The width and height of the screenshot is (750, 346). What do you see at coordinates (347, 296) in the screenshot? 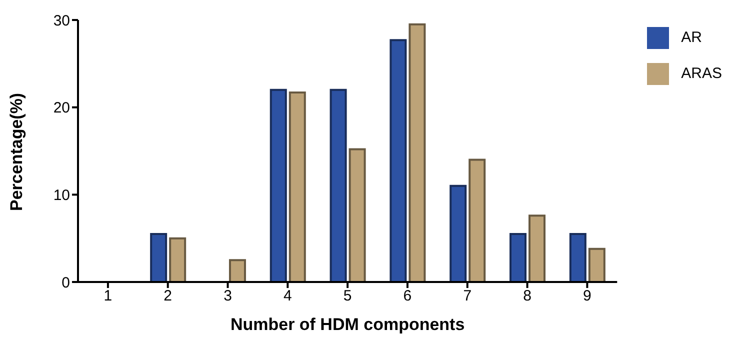
I see `x-tick-label: 5` at bounding box center [347, 296].